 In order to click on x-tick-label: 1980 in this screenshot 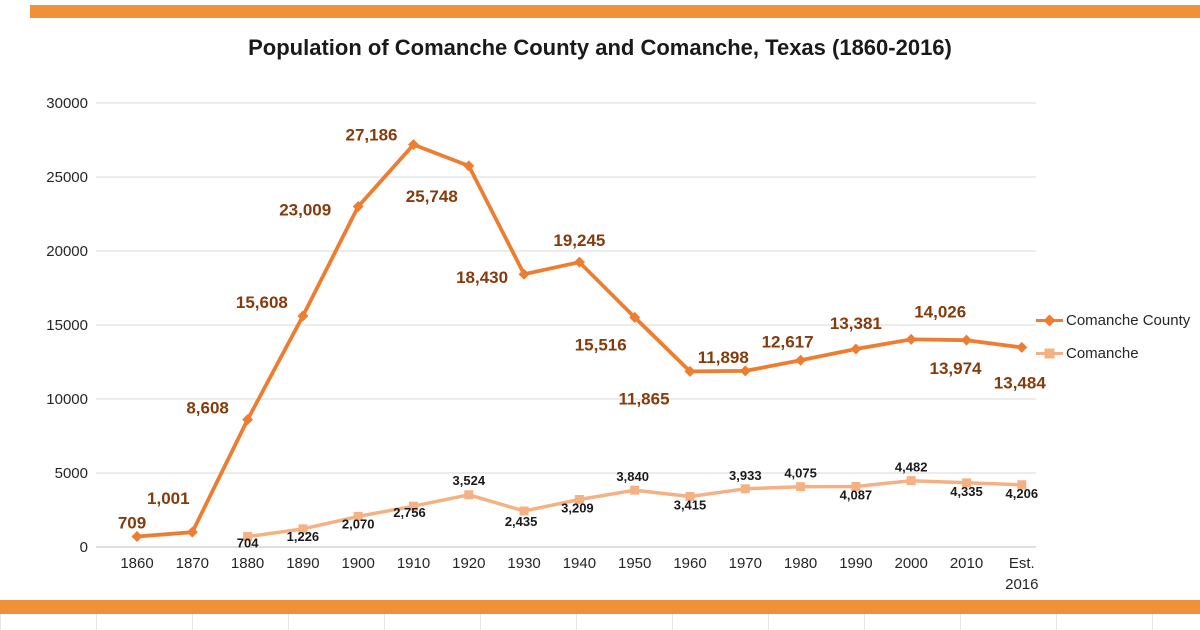, I will do `click(800, 563)`.